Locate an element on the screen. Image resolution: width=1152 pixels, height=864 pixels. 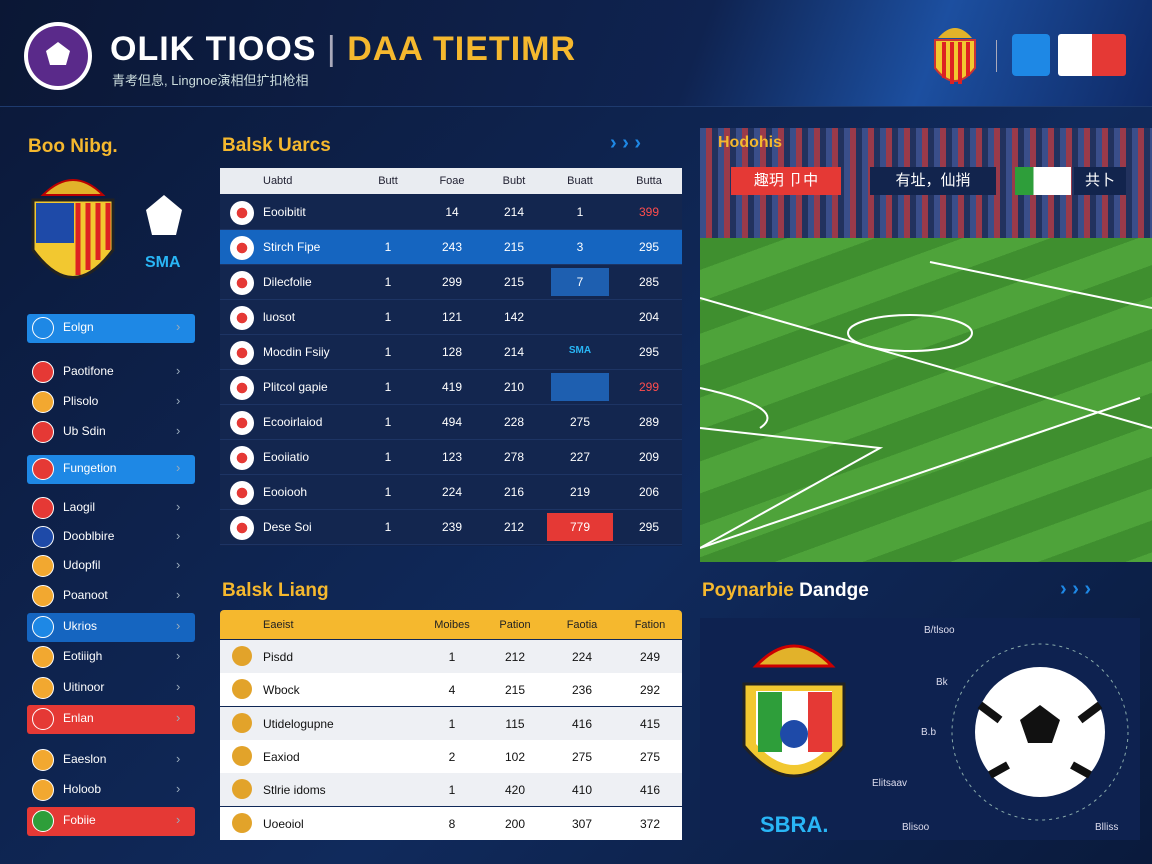
icon-button is located at coordinates (1031, 55).